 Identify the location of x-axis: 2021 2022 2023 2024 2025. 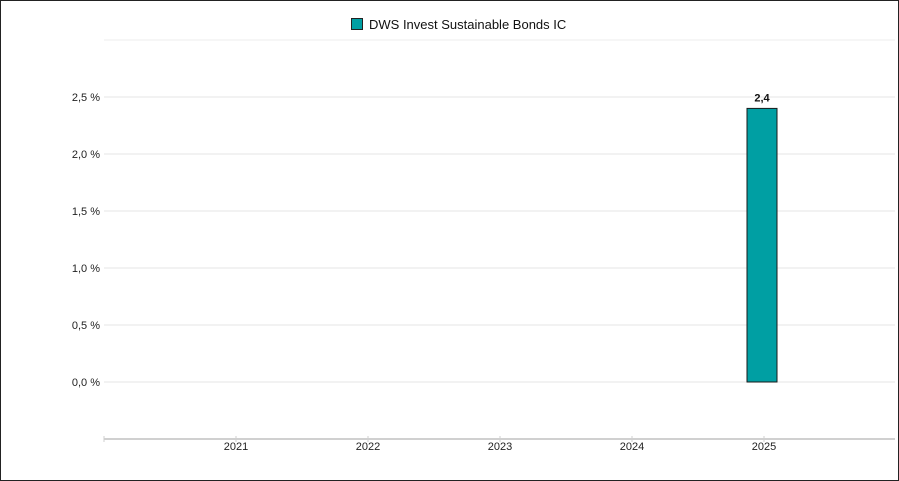
(499, 444).